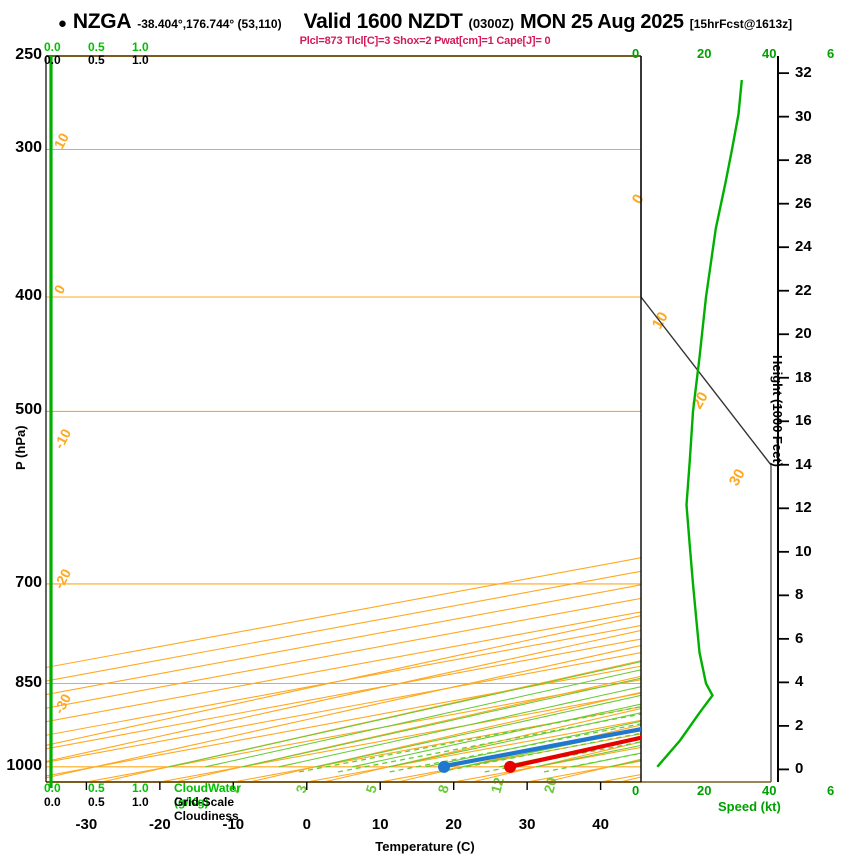  Describe the element at coordinates (28, 682) in the screenshot. I see `pressure-tick: 850` at that location.